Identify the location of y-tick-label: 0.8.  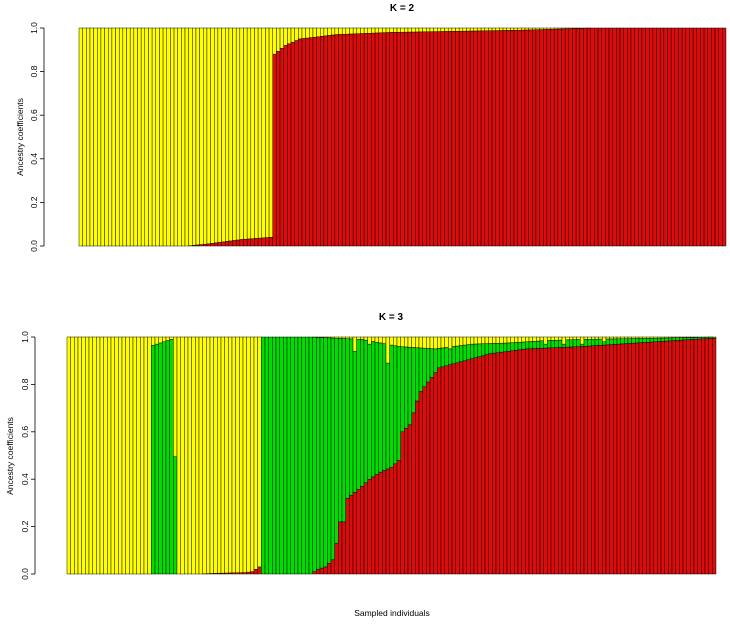
(25, 384).